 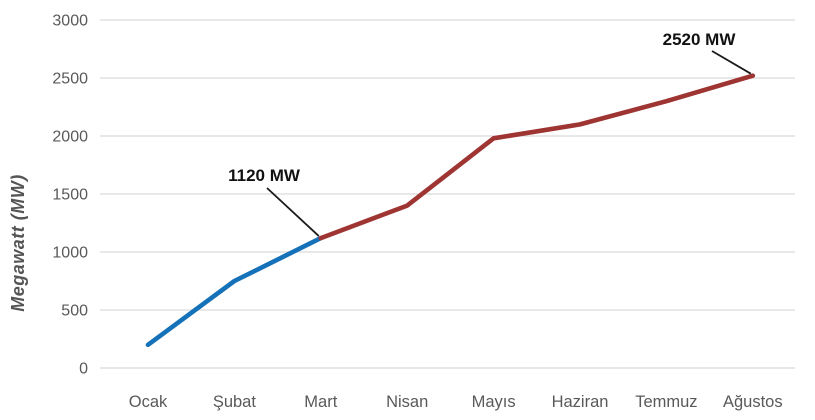 I want to click on y-tick-label-1000: 1000, so click(x=70, y=253).